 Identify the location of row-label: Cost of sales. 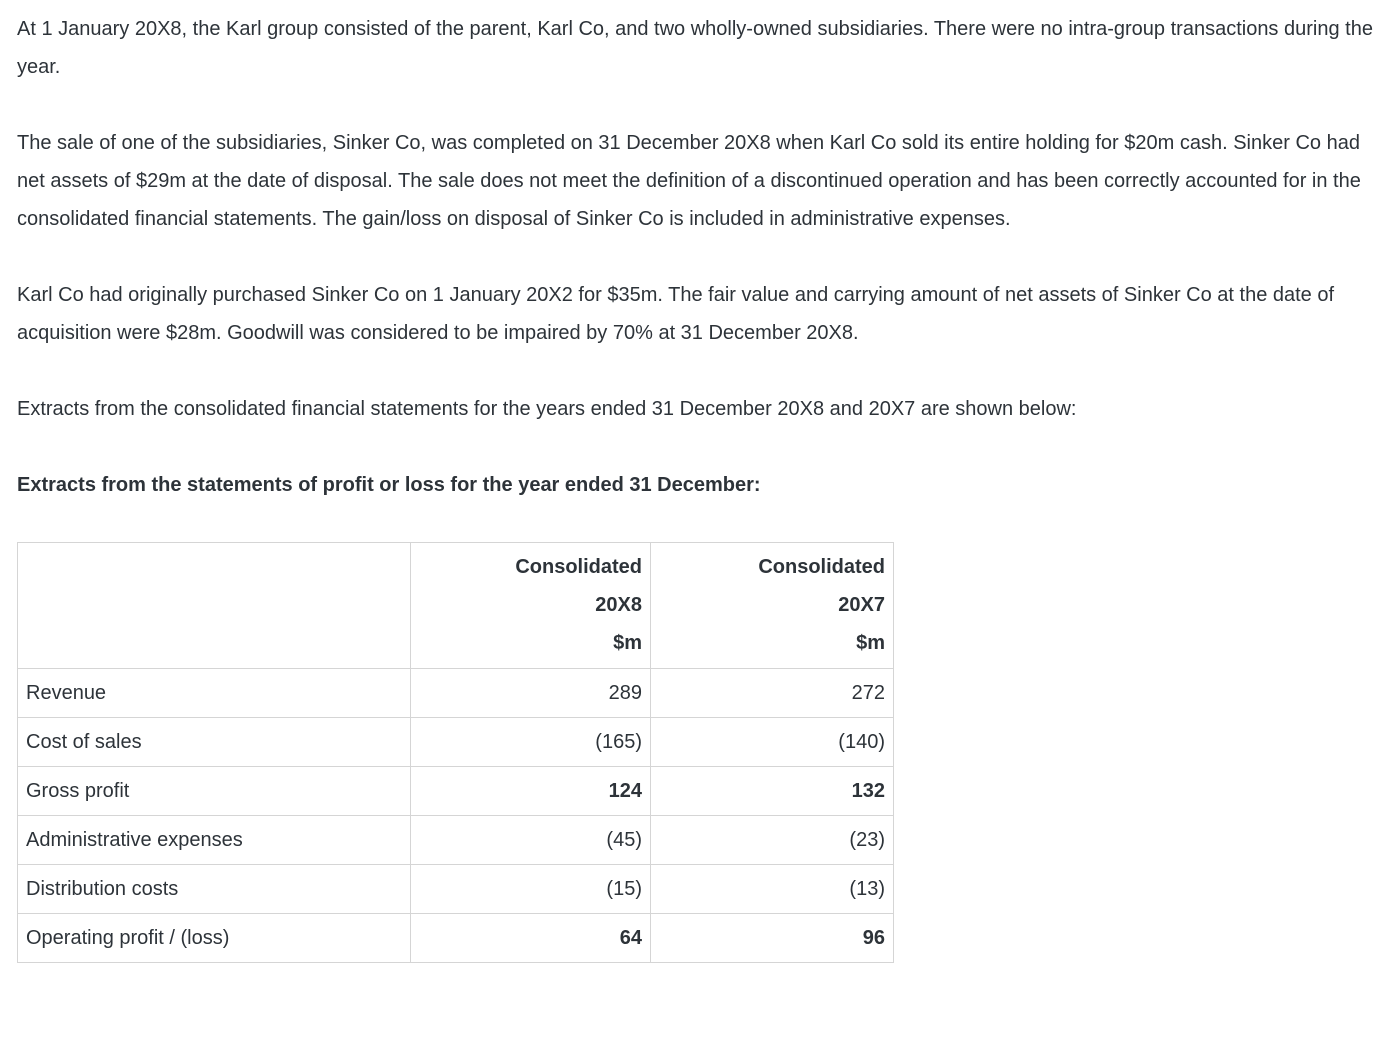
(214, 742).